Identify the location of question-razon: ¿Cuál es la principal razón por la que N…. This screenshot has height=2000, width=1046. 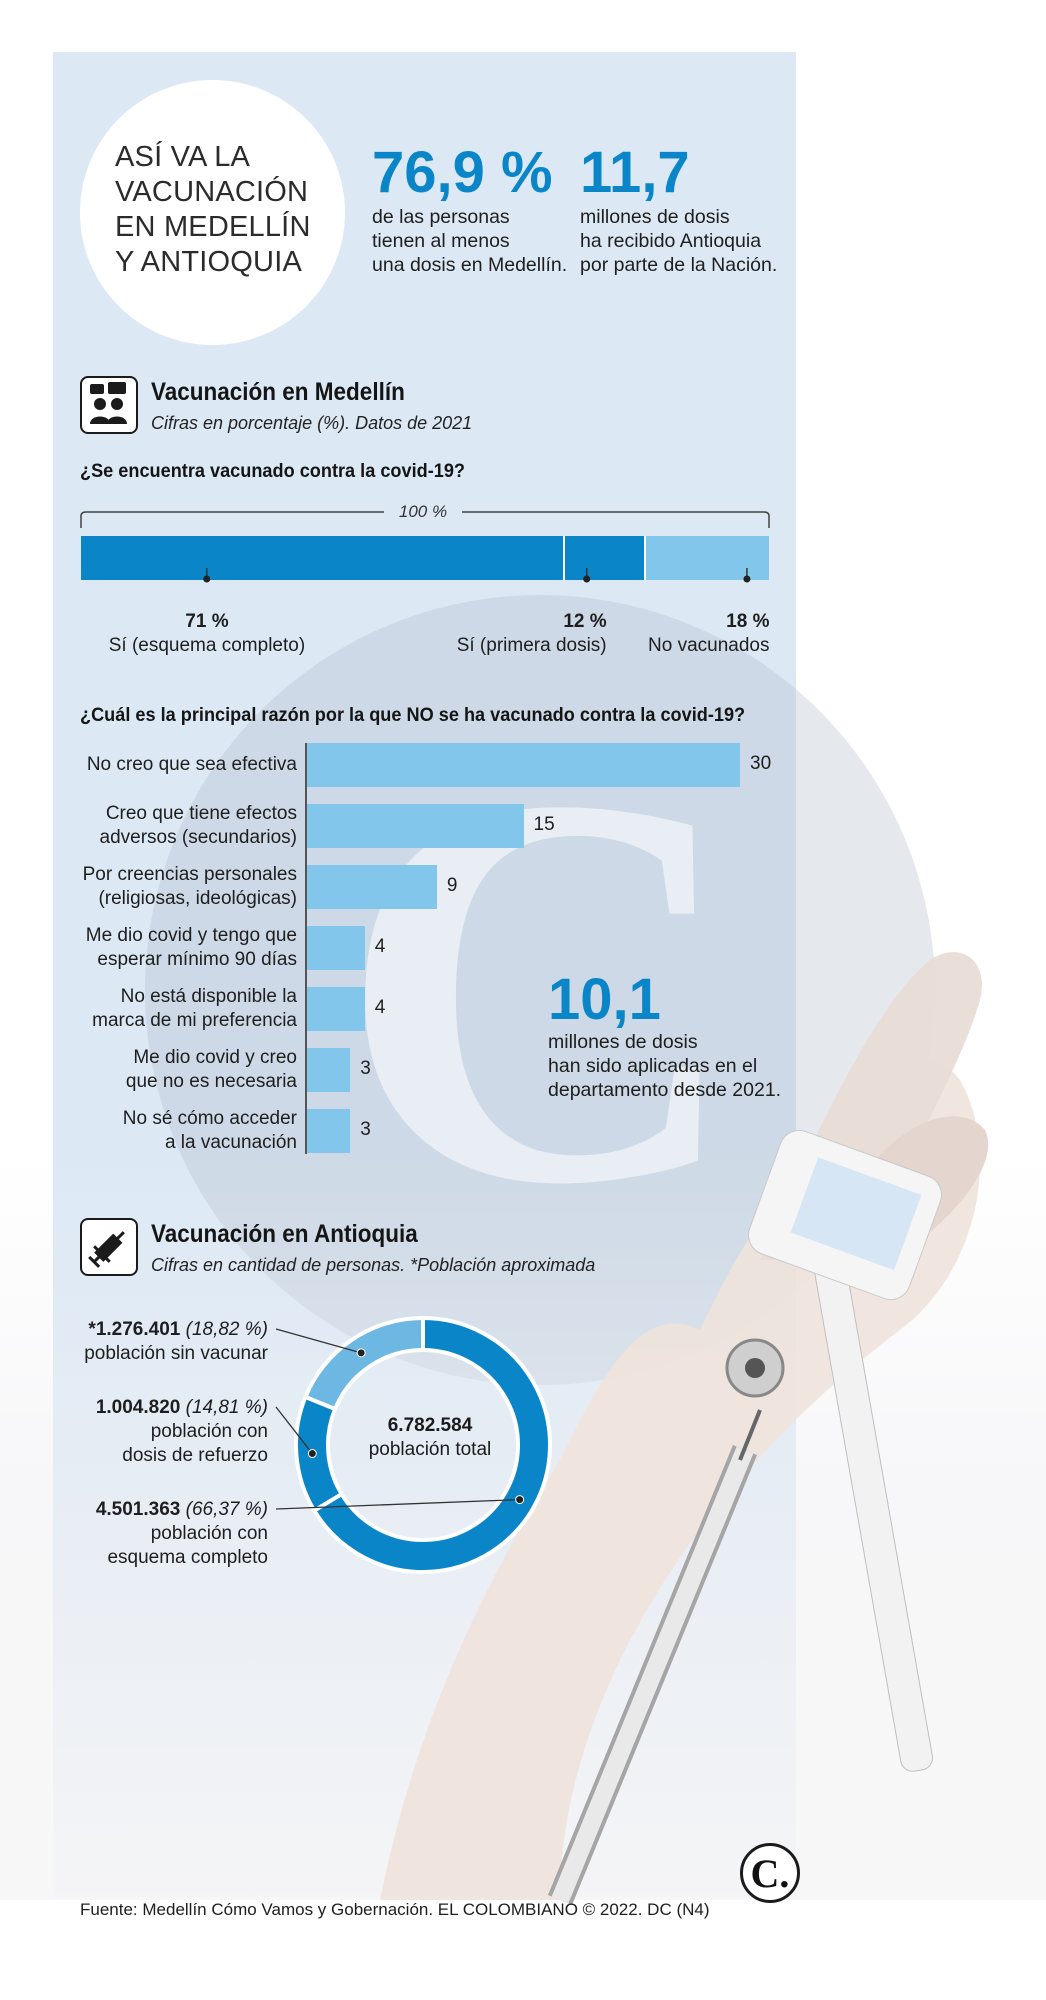
(413, 715).